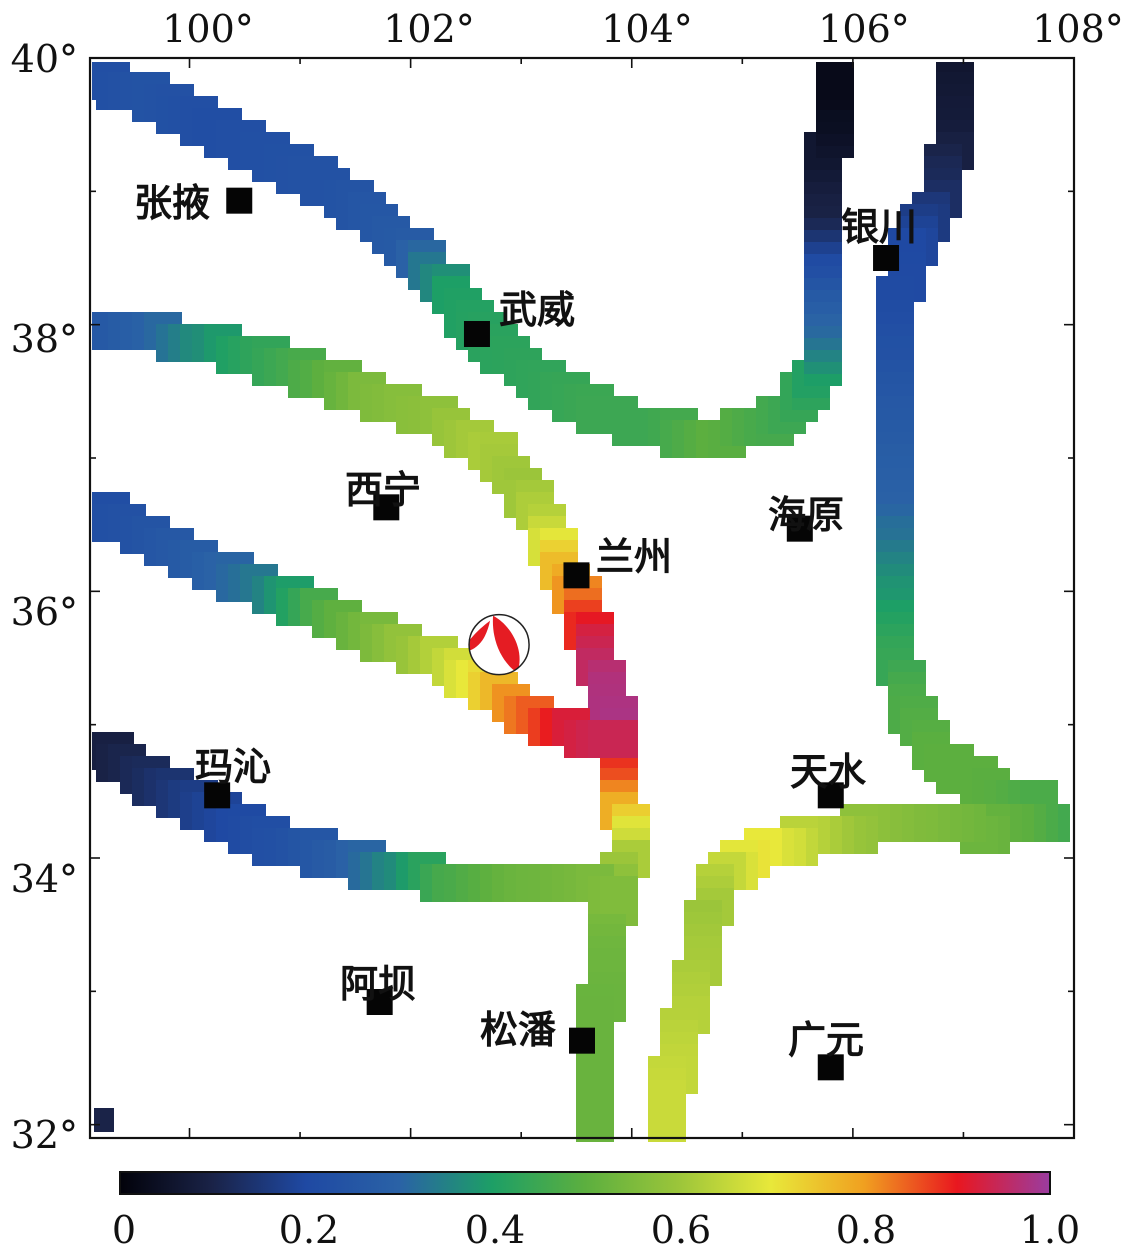 This screenshot has height=1256, width=1134. I want to click on belt-east-kunlun, so click(365, 823).